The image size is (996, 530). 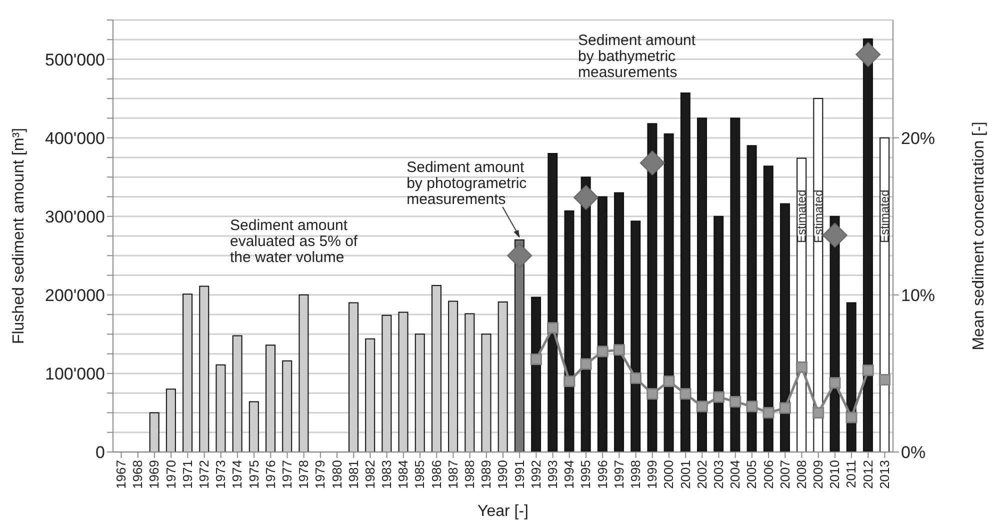 What do you see at coordinates (320, 474) in the screenshot?
I see `x-tick-label: 1979` at bounding box center [320, 474].